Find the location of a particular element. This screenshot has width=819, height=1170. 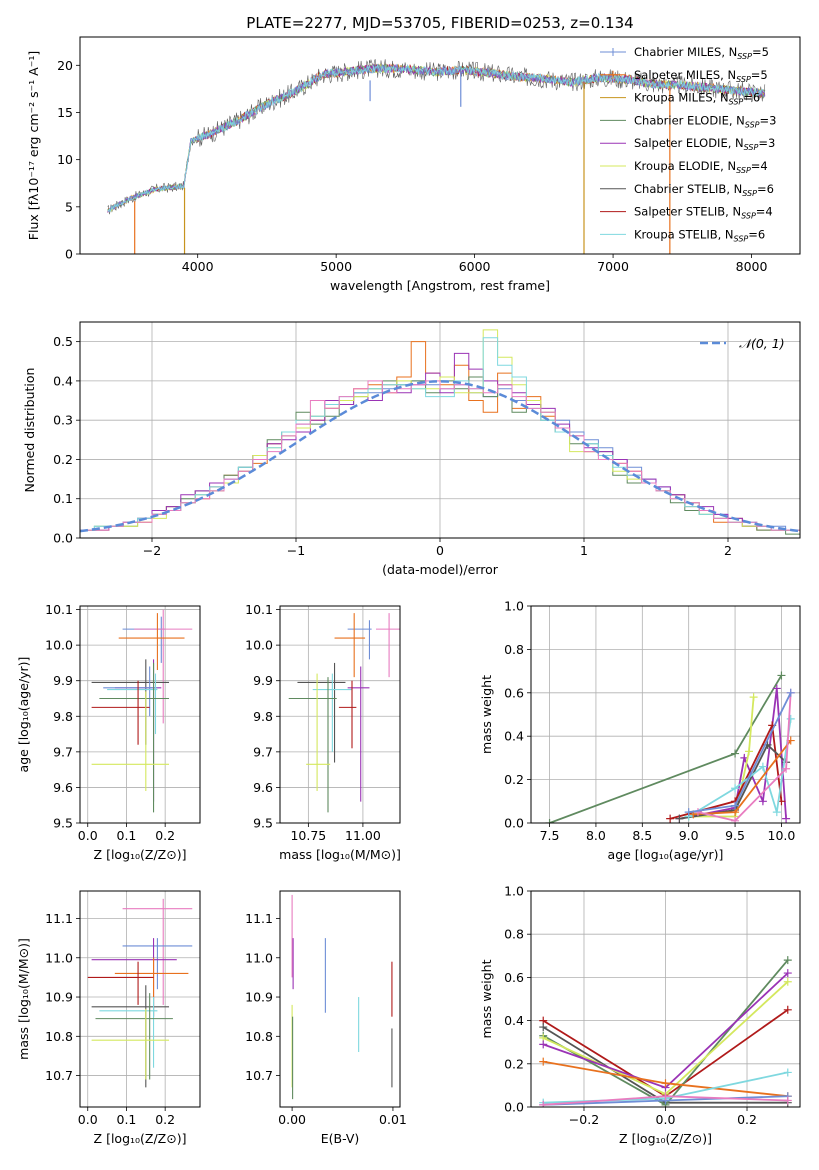

x-tick-label: 0 is located at coordinates (440, 550).